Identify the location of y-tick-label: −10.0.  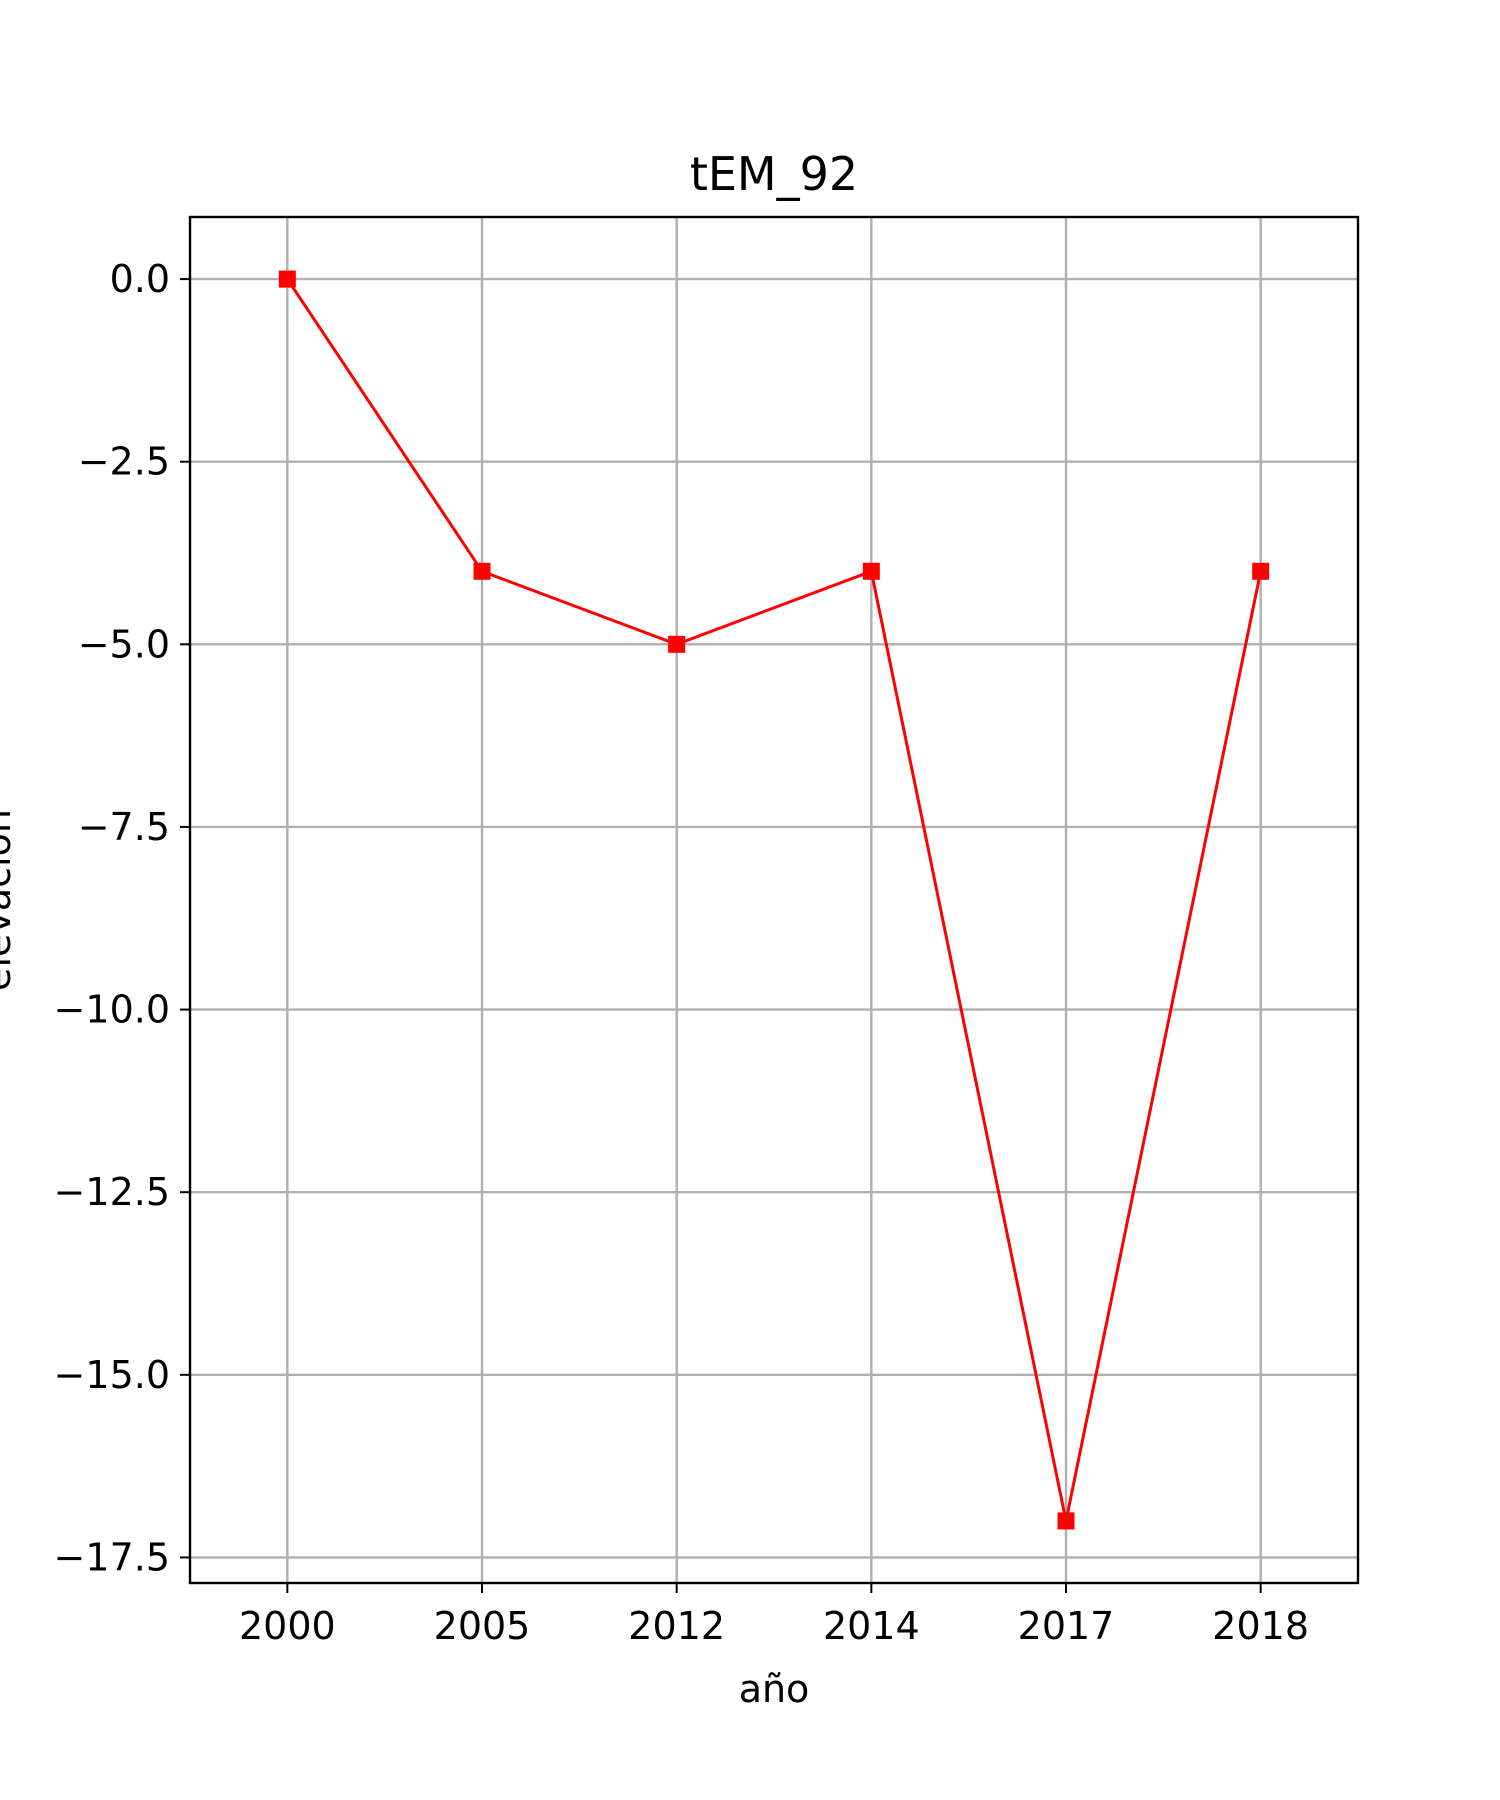
(112, 1010).